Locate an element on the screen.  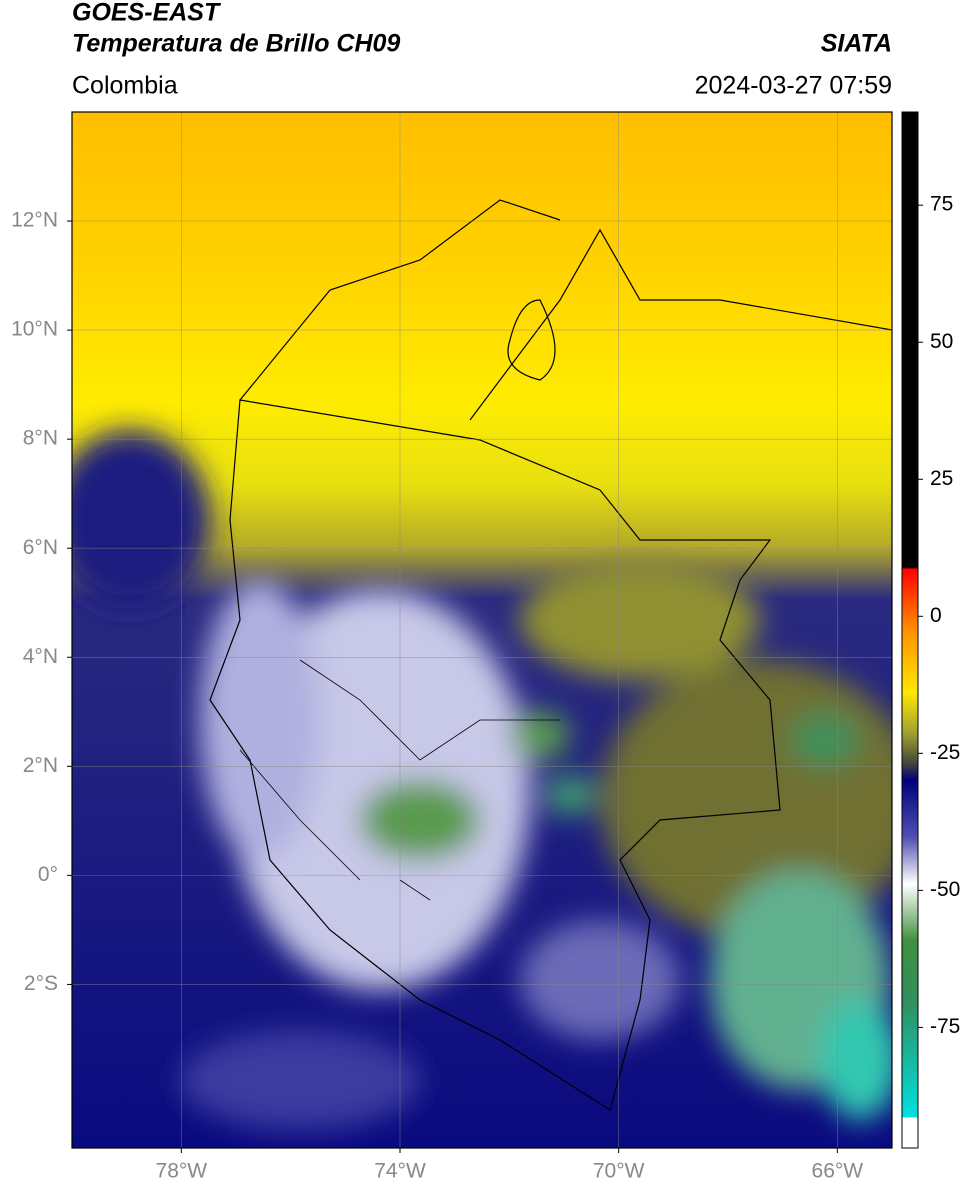
x-tick-label: 74°W is located at coordinates (400, 1171).